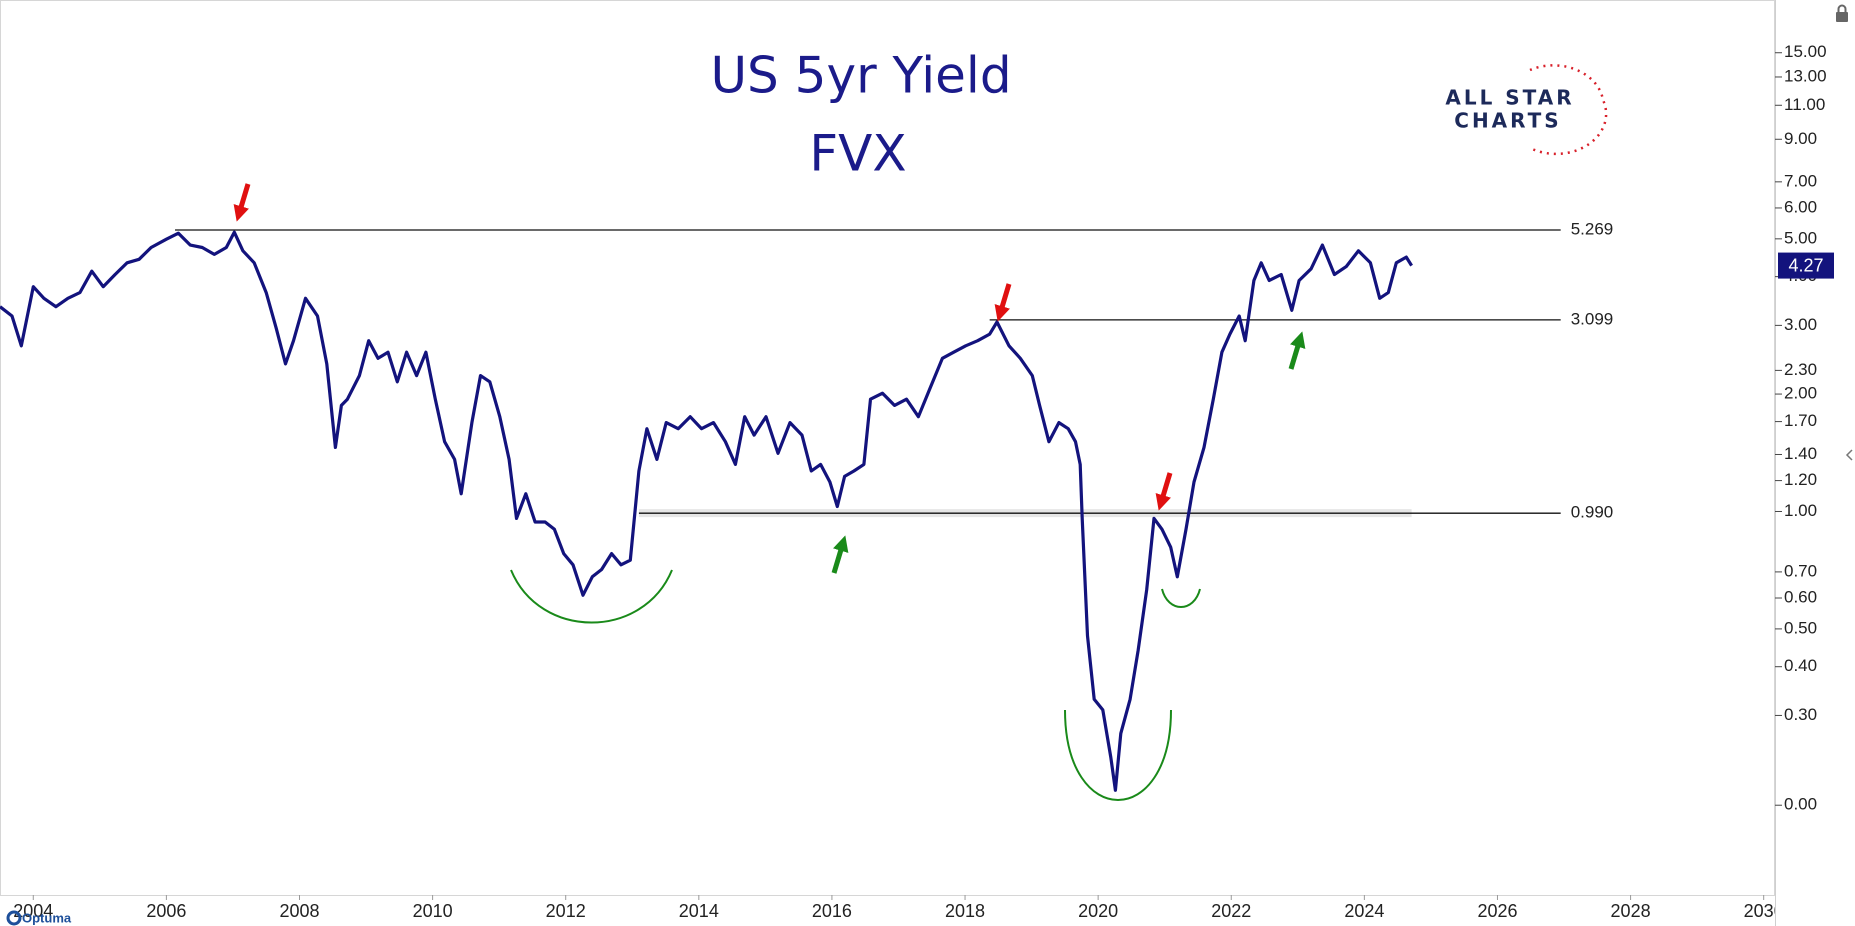 The height and width of the screenshot is (926, 1855). I want to click on y-axis-panel, so click(1815, 463).